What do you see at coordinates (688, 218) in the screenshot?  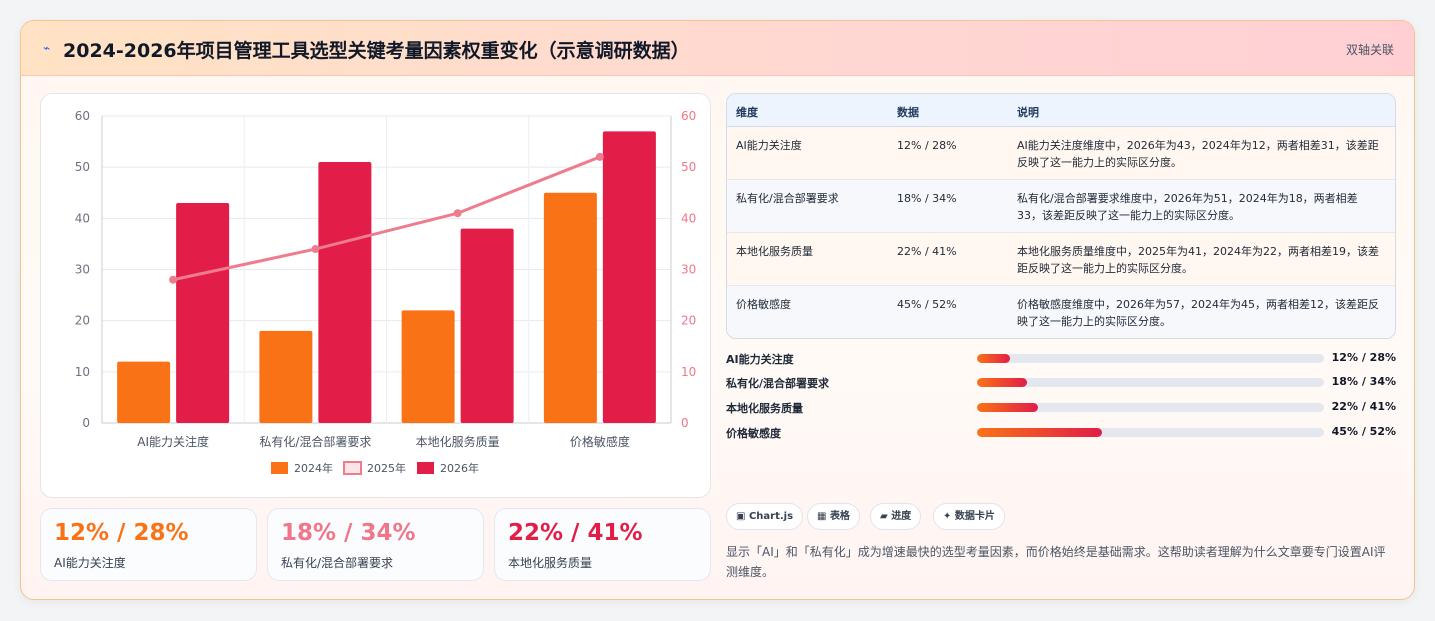 I see `y-right-tick-label: 40` at bounding box center [688, 218].